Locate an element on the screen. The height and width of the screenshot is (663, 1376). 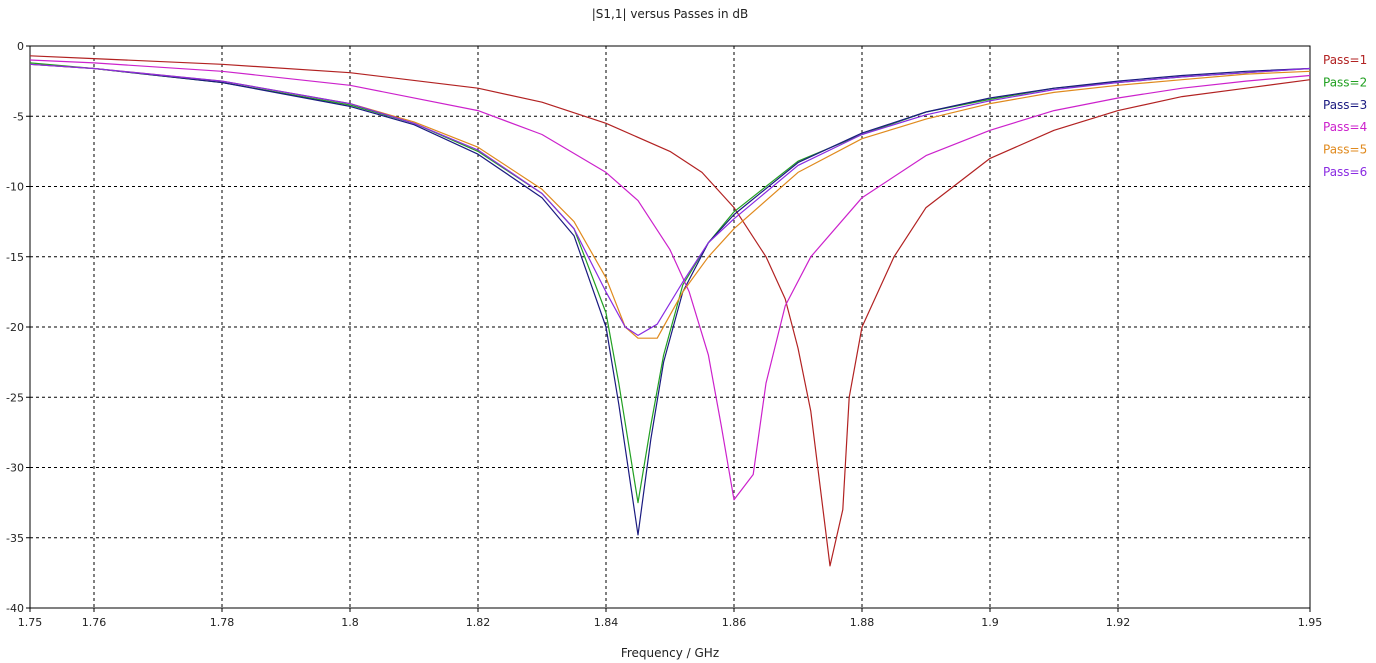
x-tick-label: 1.82 is located at coordinates (478, 622).